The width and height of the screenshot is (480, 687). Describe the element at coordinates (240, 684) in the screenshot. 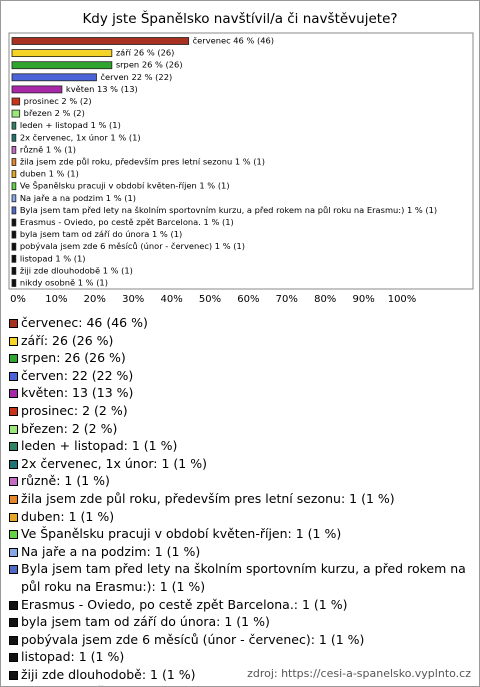

I see `legend-entry: nikdy osobně: 1 (1 %)` at that location.